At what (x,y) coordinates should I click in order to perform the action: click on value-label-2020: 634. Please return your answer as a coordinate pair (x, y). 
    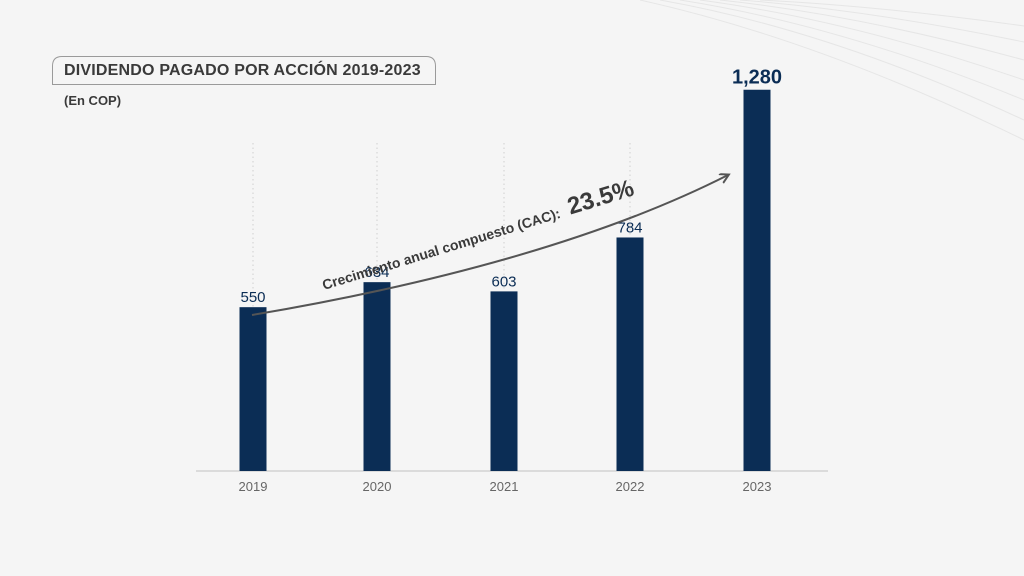
    Looking at the image, I should click on (376, 272).